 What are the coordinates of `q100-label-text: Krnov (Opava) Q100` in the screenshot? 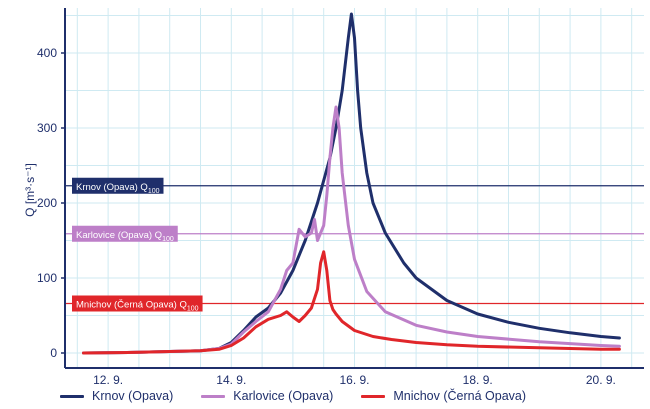 It's located at (118, 188).